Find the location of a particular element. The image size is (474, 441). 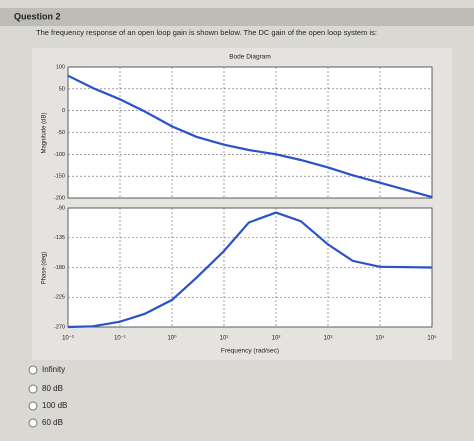

y-tick-label: -90 is located at coordinates (61, 208).